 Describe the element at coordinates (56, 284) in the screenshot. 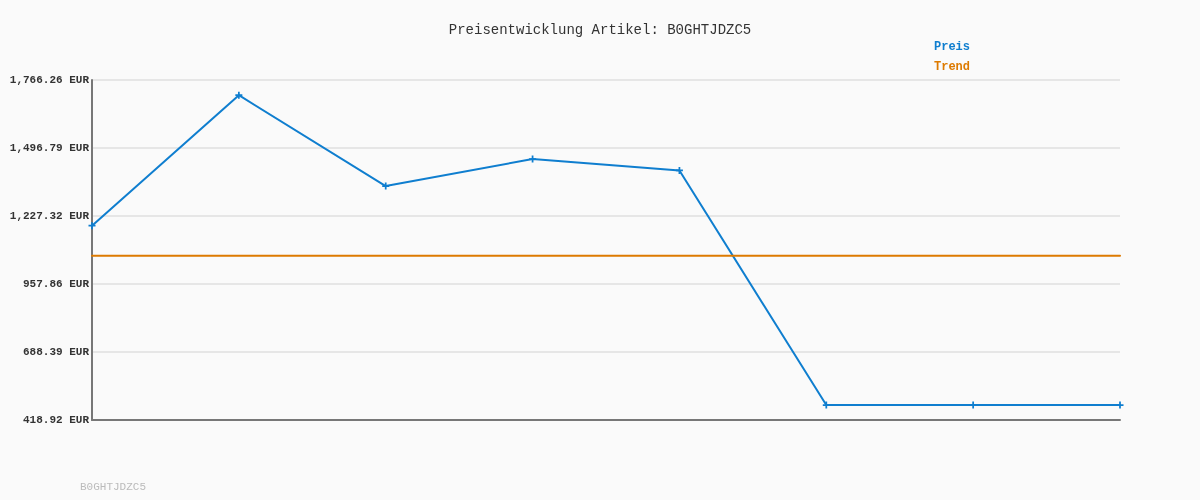

I see `y-tick-label: 957.86 EUR` at that location.